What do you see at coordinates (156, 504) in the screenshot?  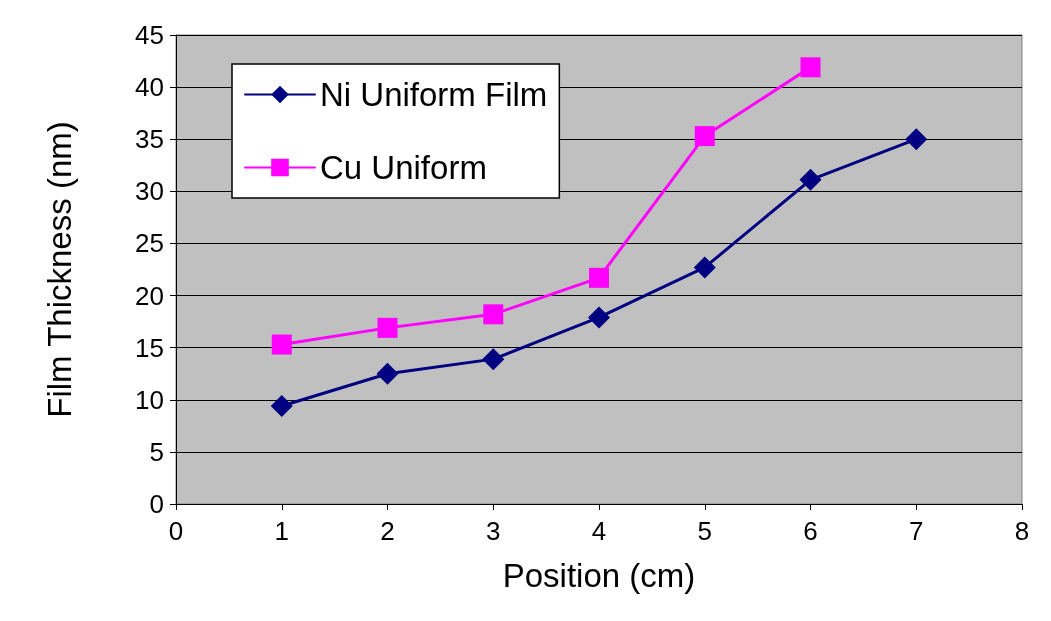 I see `y-tick-label: 0` at bounding box center [156, 504].